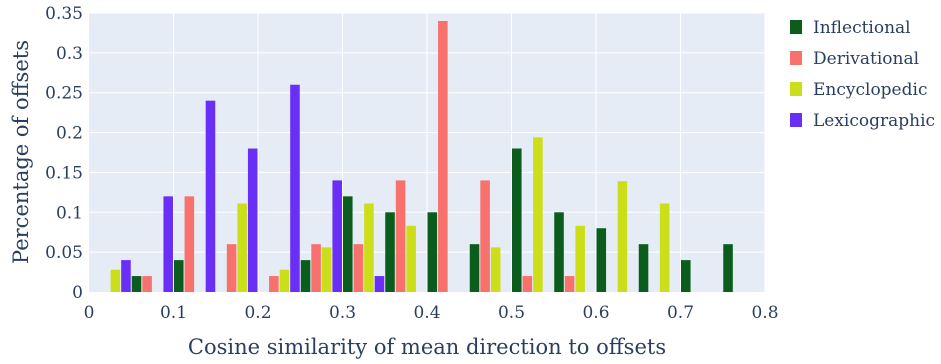 The height and width of the screenshot is (364, 941). What do you see at coordinates (89, 313) in the screenshot?
I see `x-tick-label: 0` at bounding box center [89, 313].